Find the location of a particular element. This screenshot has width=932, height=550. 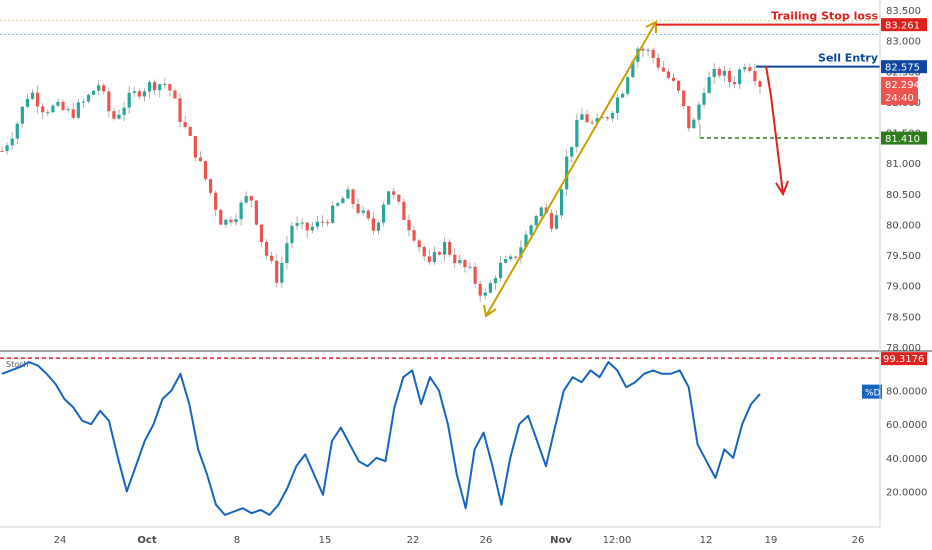

x-tick-label: 12 is located at coordinates (706, 540).